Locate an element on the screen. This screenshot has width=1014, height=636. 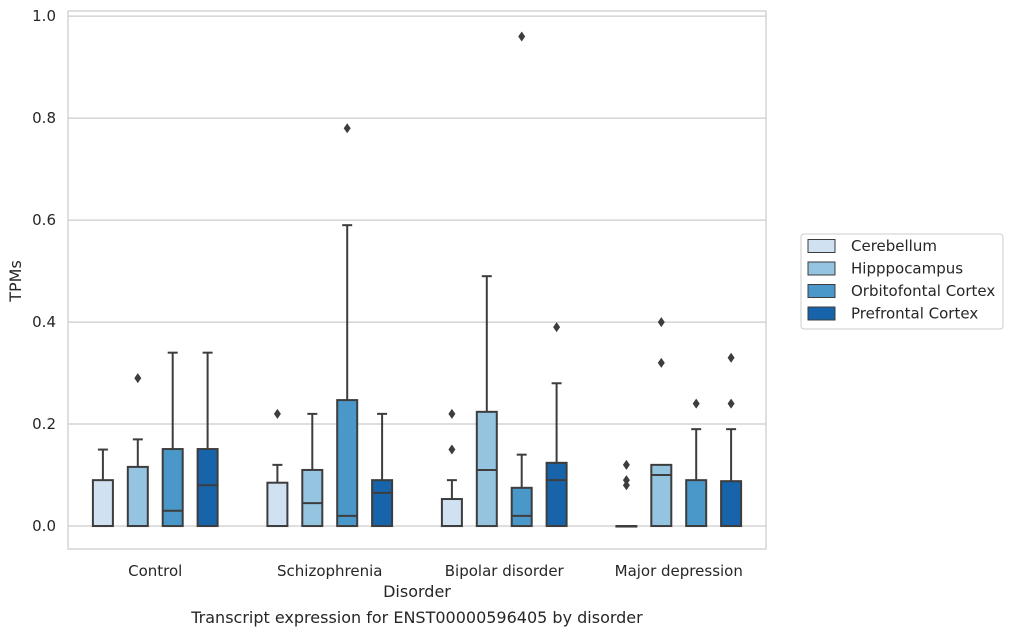
x-tick-label: Major depression is located at coordinates (679, 571).